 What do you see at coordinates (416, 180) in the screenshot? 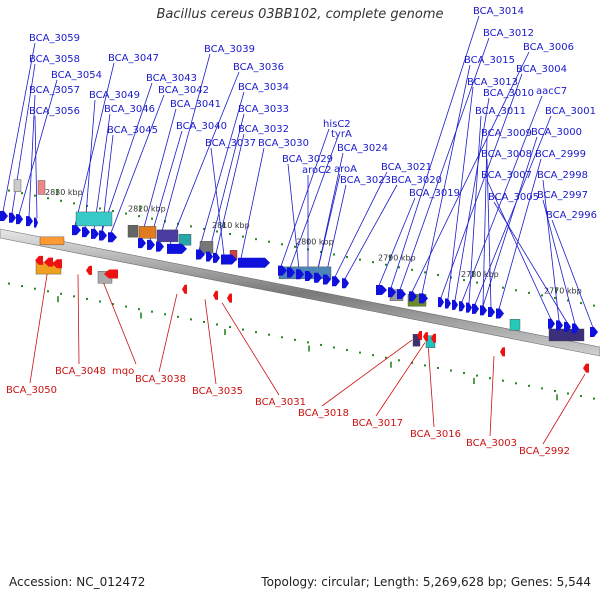
I see `forward-gene-label: BCA_3020` at bounding box center [416, 180].